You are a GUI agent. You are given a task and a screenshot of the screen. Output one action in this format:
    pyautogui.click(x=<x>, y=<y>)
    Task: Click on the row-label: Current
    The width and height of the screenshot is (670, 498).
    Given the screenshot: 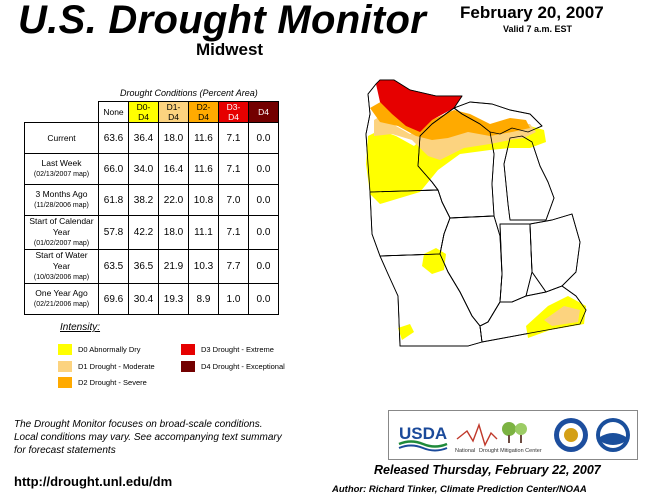 What is the action you would take?
    pyautogui.click(x=61, y=138)
    